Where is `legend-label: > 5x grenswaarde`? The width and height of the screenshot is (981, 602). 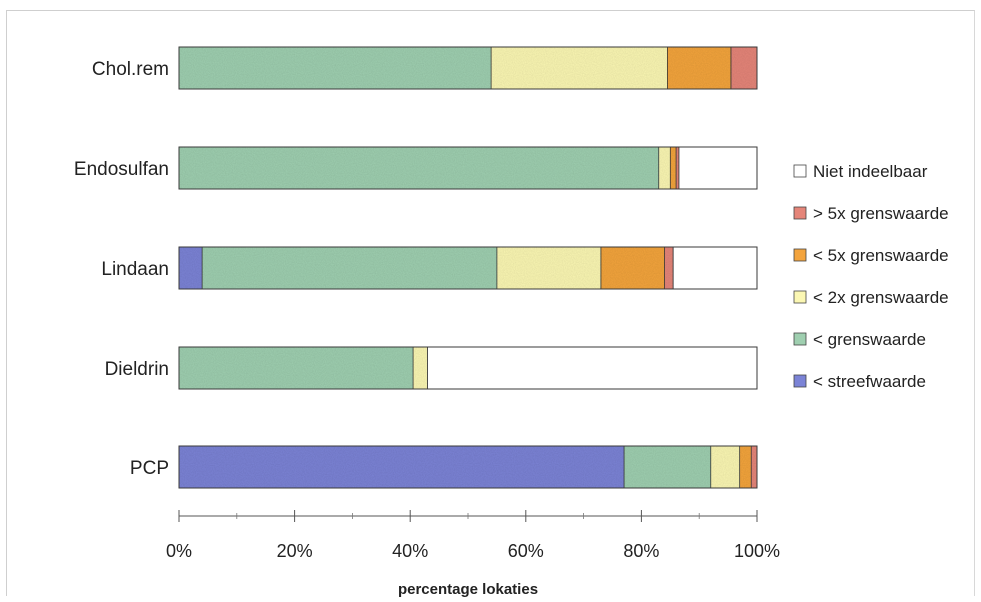 legend-label: > 5x grenswaarde is located at coordinates (881, 213).